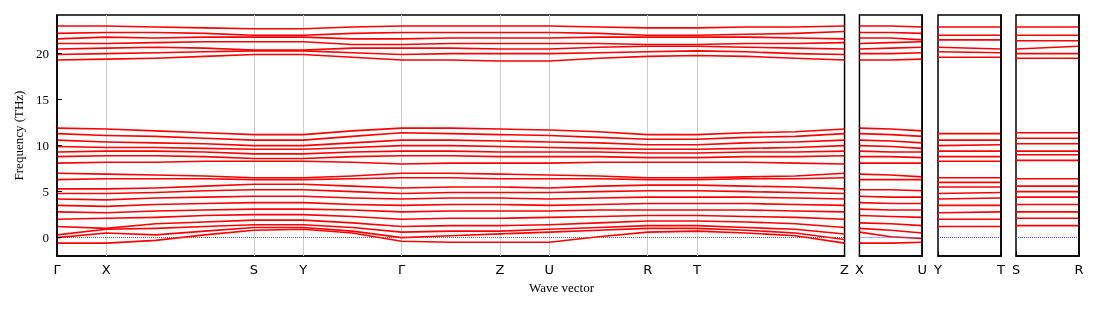  I want to click on y-tick-label: 15, so click(42, 100).